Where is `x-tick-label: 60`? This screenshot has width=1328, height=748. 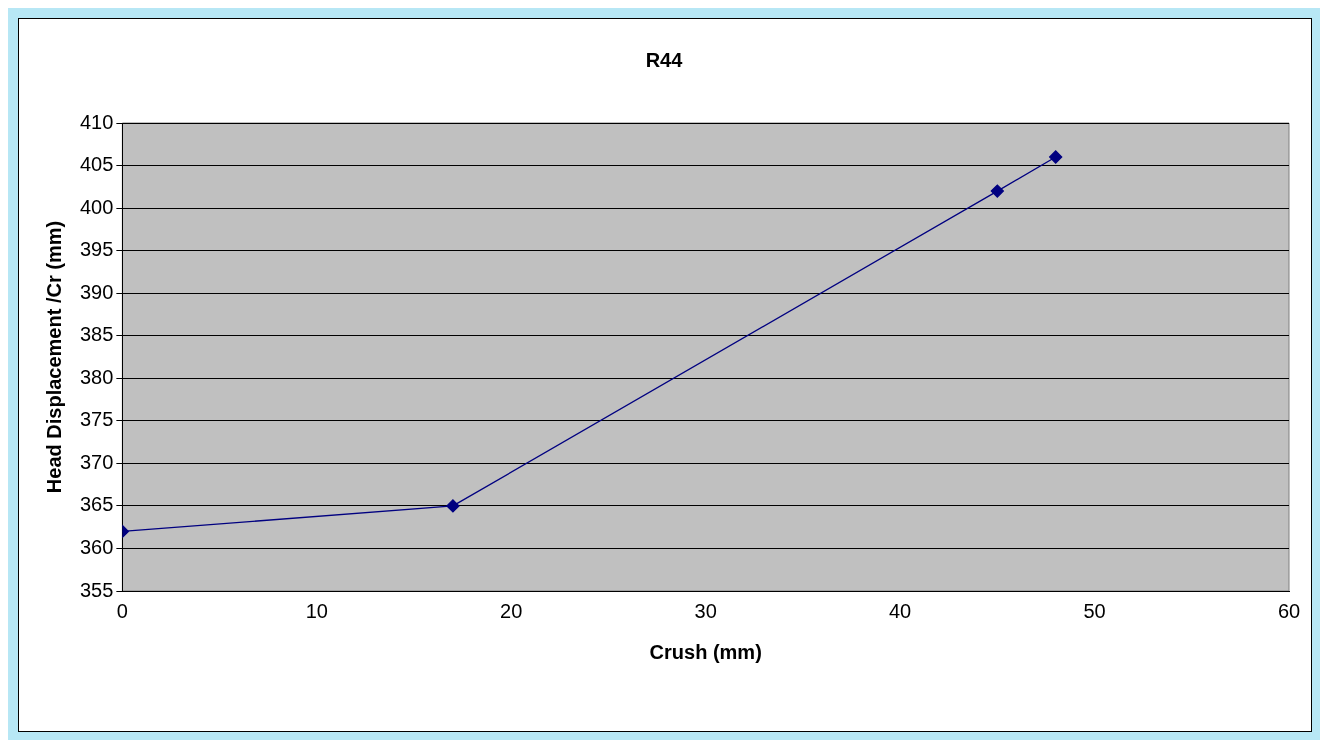
x-tick-label: 60 is located at coordinates (1289, 610).